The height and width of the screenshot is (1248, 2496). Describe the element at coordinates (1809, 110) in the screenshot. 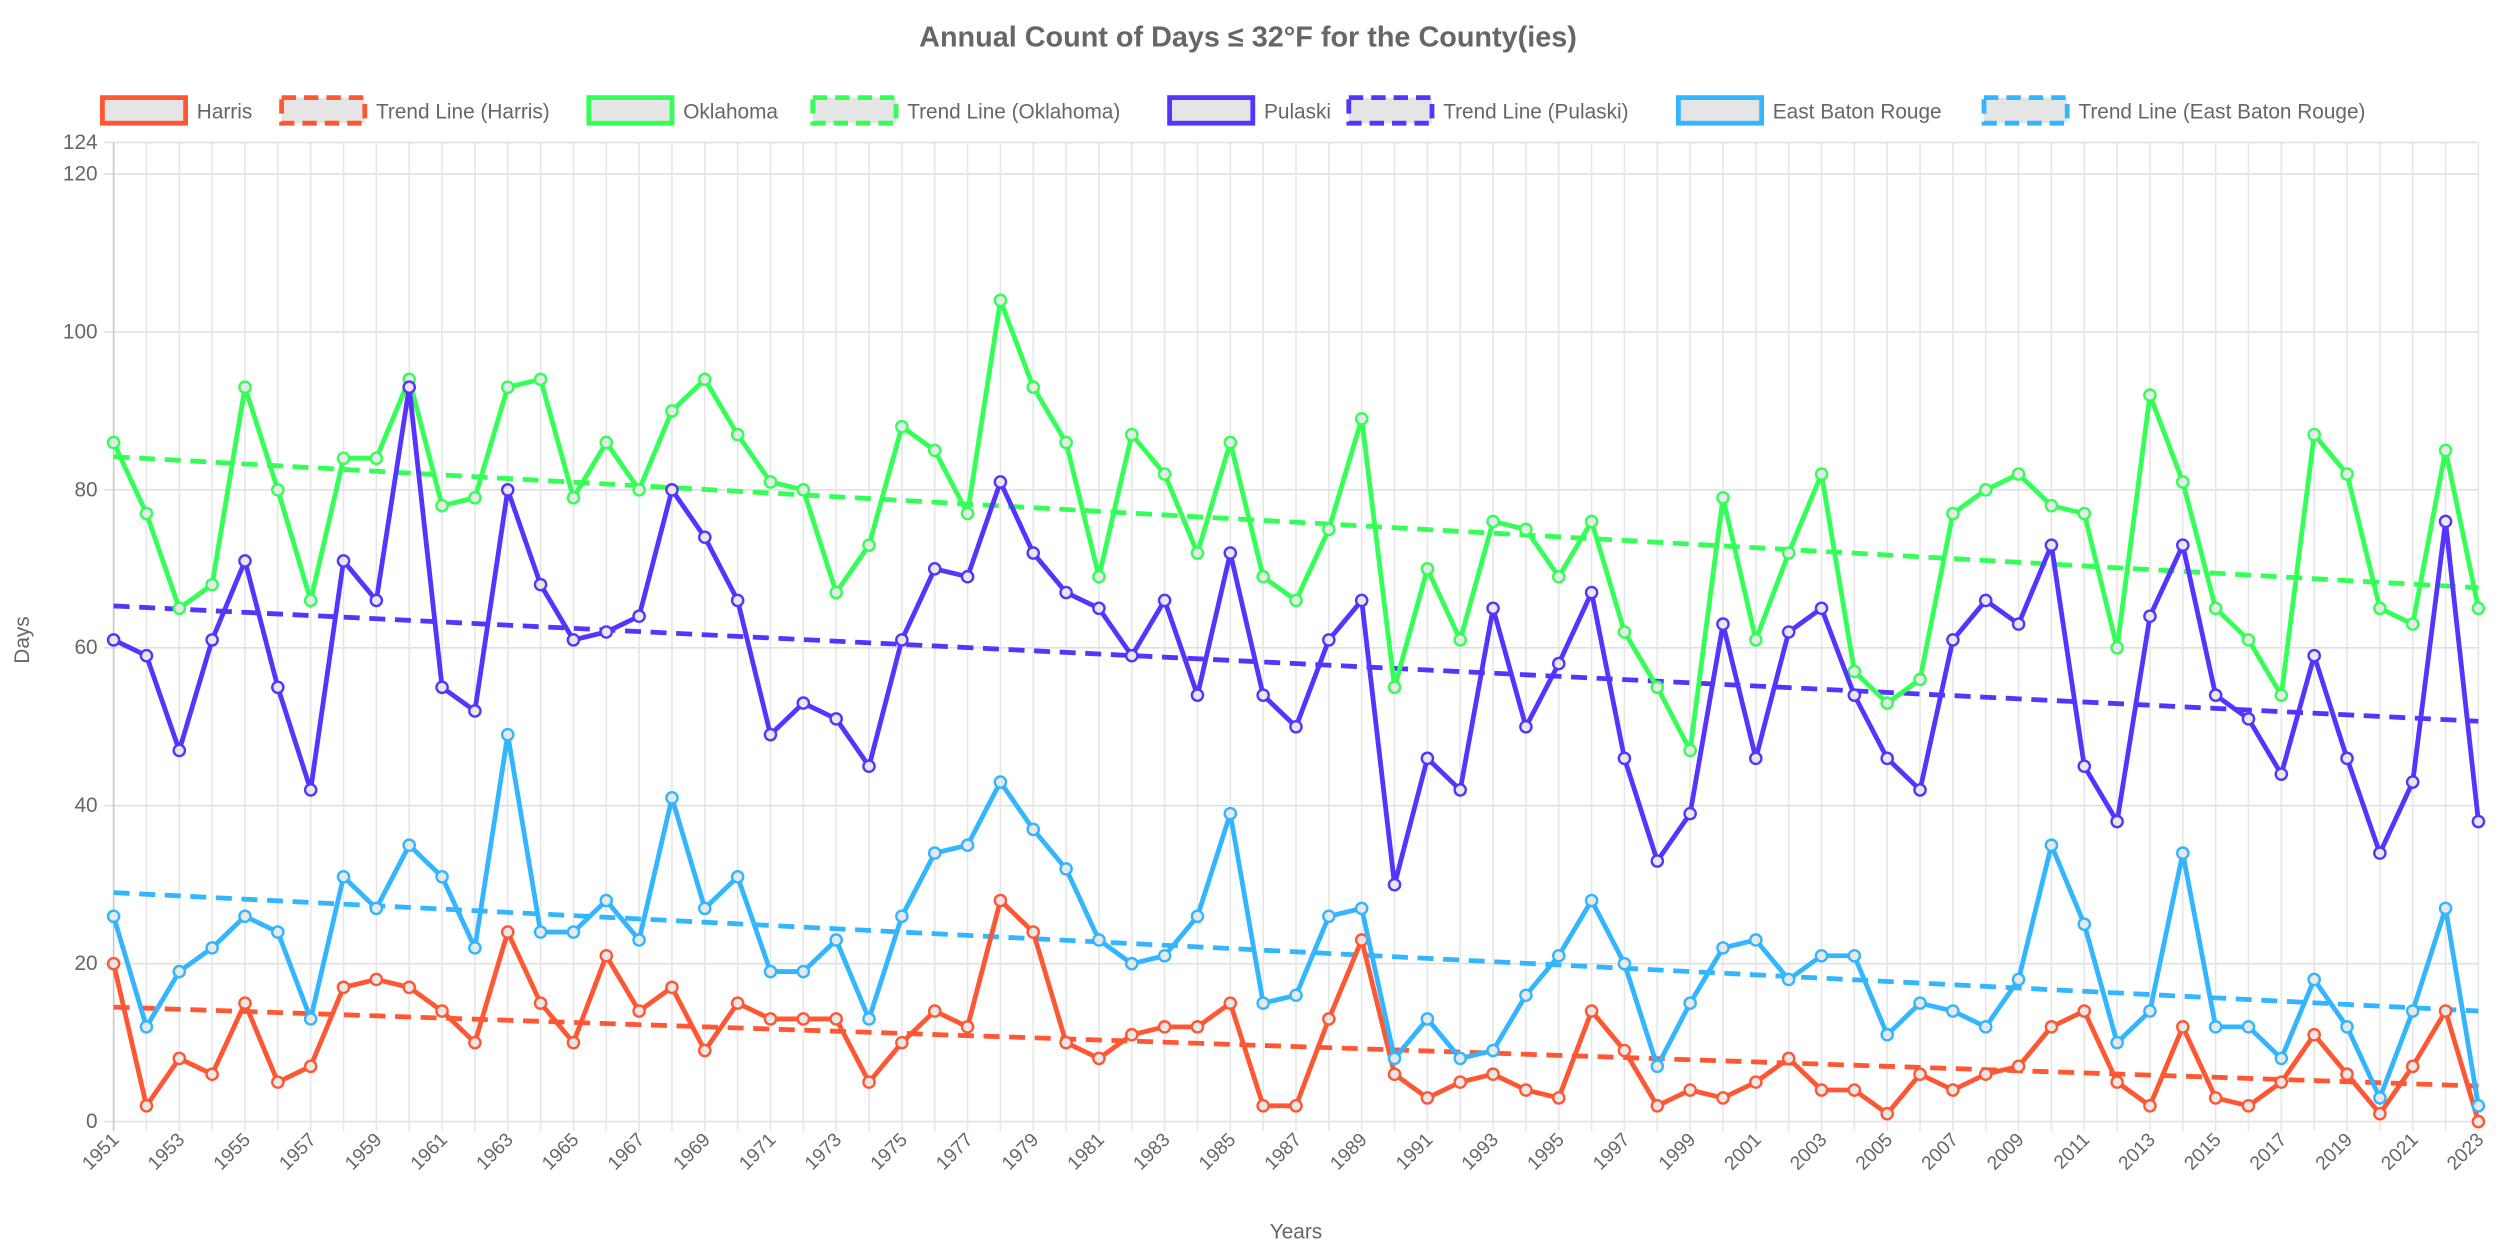

I see `legend-item-east-baton-rouge: East Baton Rouge` at that location.